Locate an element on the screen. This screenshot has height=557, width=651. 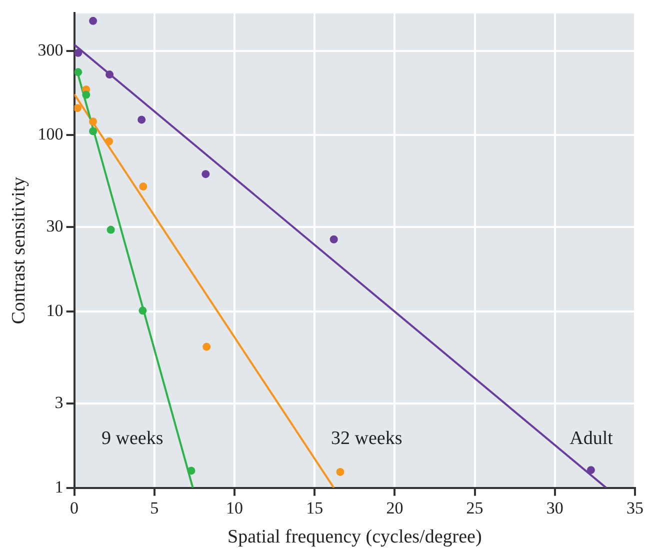
y-tick-label: 1 is located at coordinates (59, 486).